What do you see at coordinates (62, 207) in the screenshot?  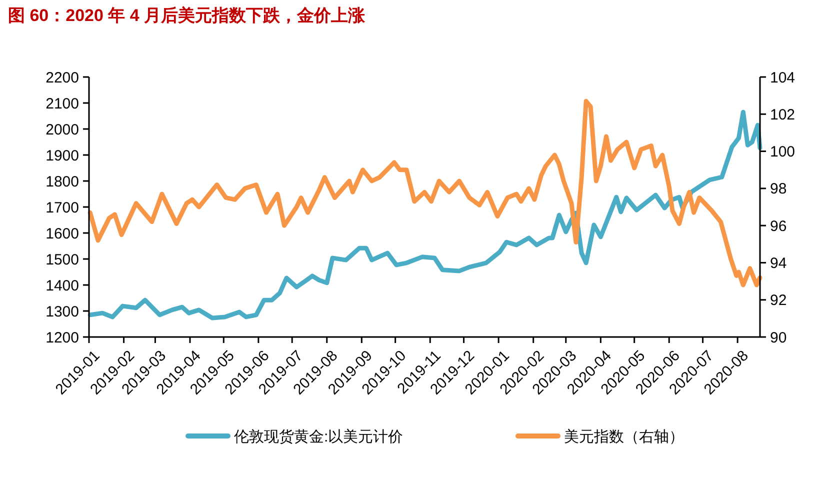 I see `y-tick-label: 1700` at bounding box center [62, 207].